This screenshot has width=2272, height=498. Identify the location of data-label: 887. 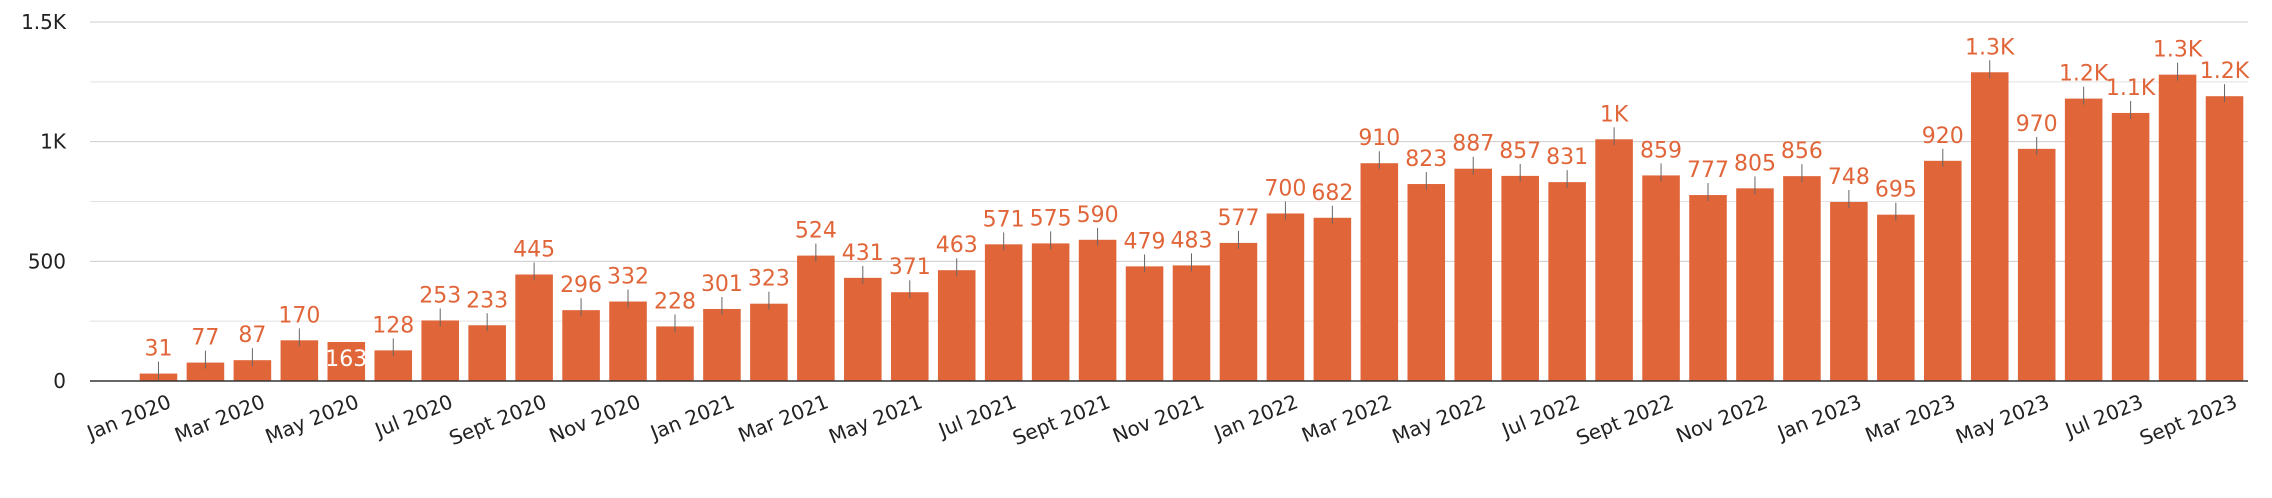
(1473, 144).